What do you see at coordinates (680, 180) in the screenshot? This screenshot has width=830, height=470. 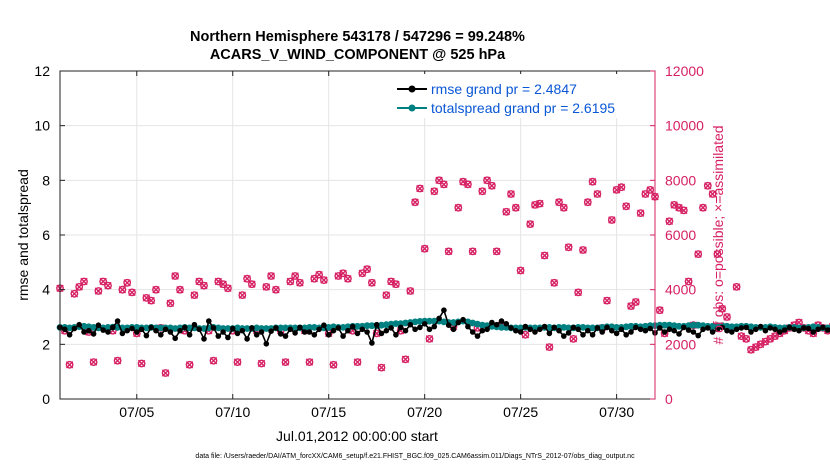 I see `y2-tick-label: 8000` at bounding box center [680, 180].